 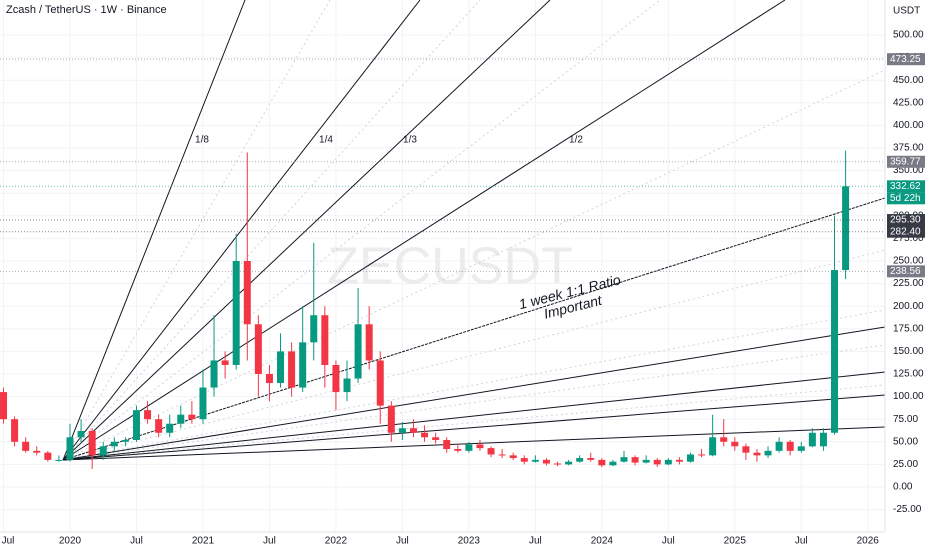 What do you see at coordinates (908, 80) in the screenshot?
I see `y-tick-label: 450.00` at bounding box center [908, 80].